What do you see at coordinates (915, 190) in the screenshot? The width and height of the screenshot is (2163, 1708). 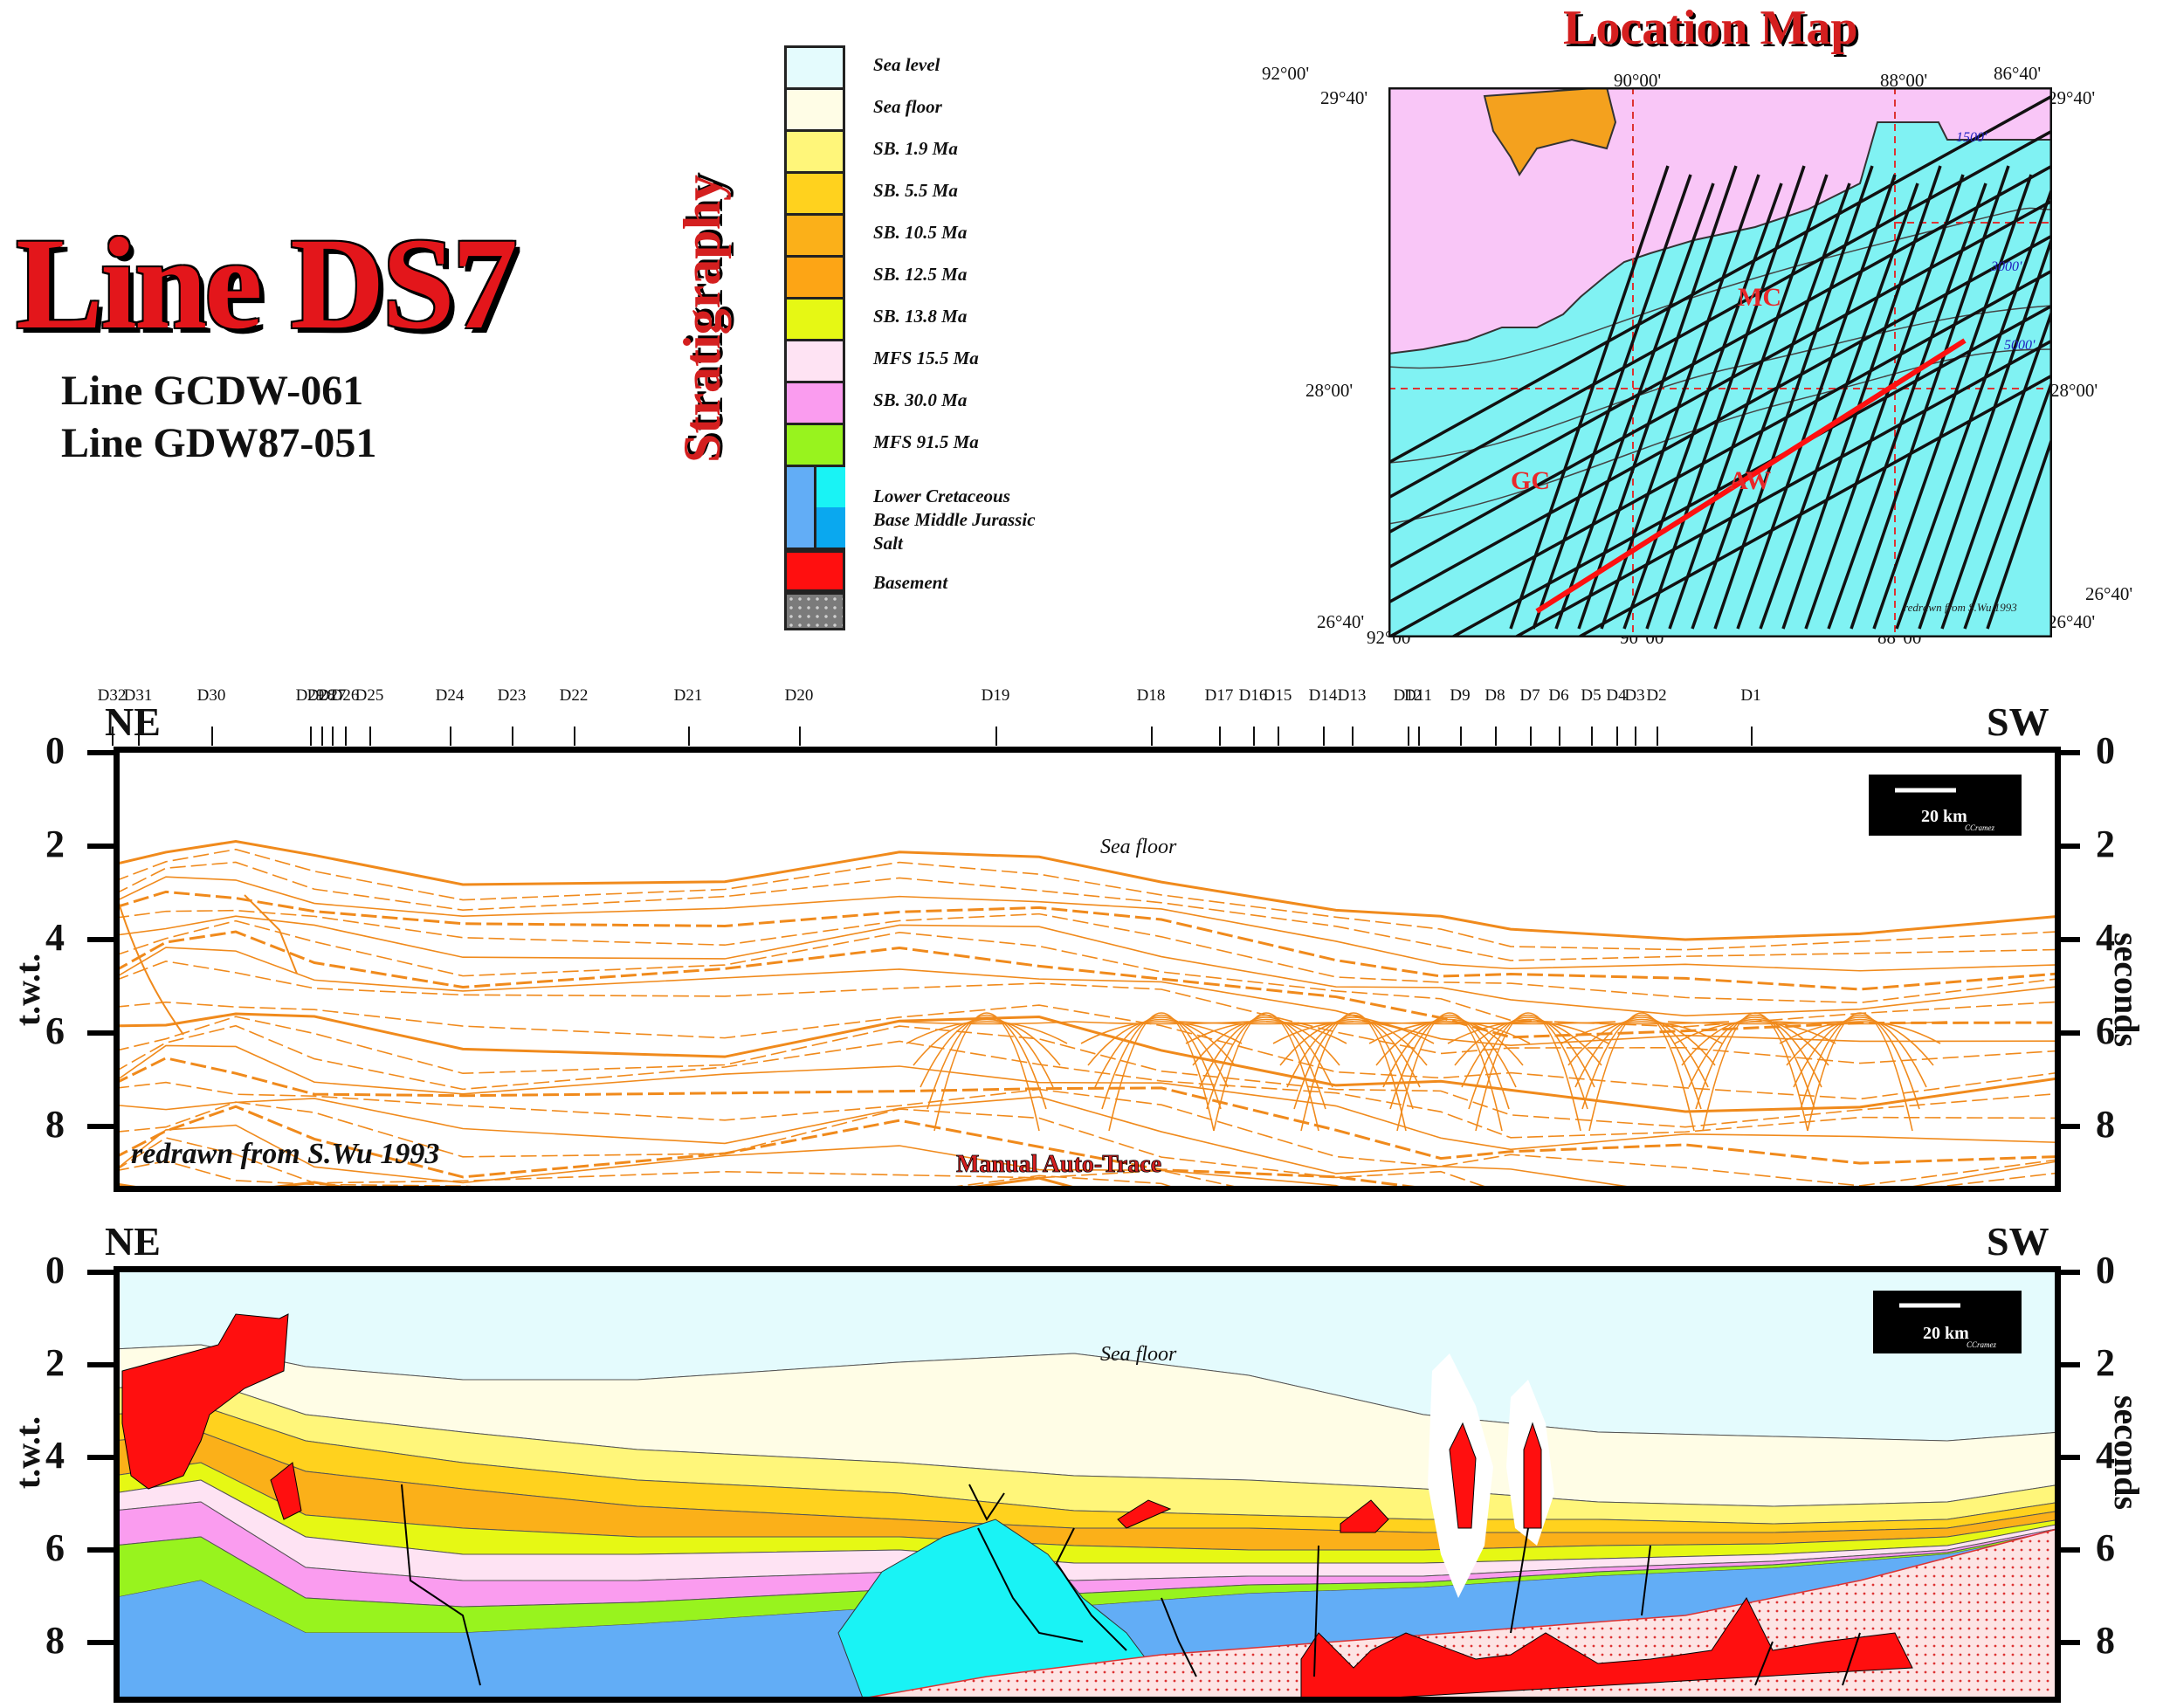 I see `legend-label-sb-5-5-ma: SB. 5.5 Ma` at bounding box center [915, 190].